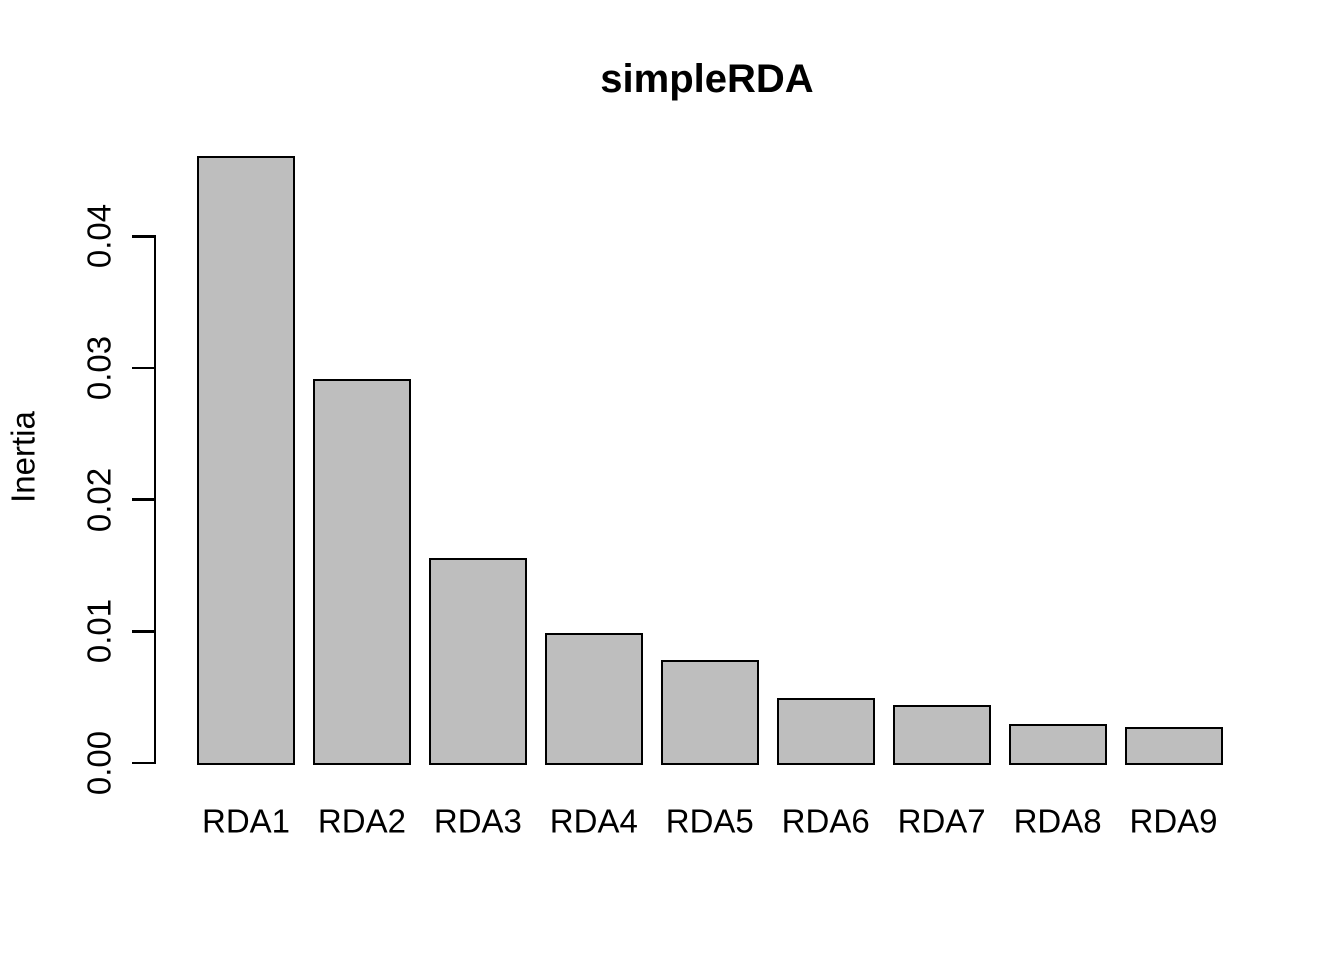  Describe the element at coordinates (825, 821) in the screenshot. I see `x-tick-label-rda6: RDA6` at that location.